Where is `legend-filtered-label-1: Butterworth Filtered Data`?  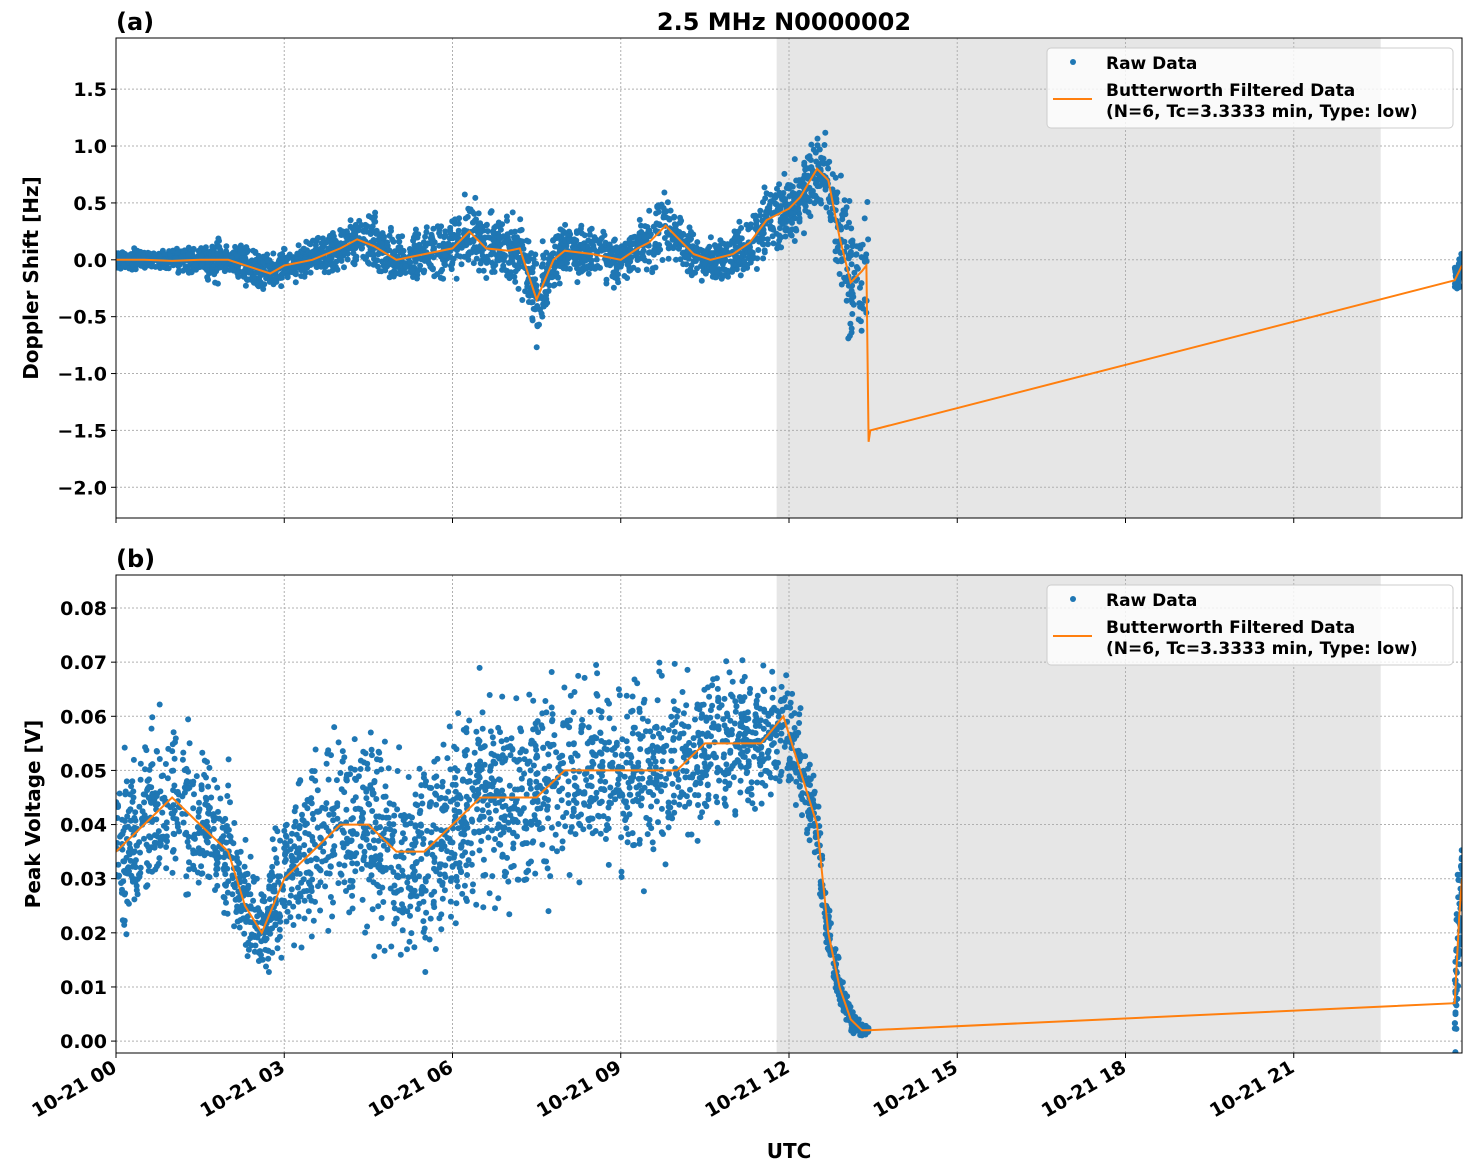 legend-filtered-label-1: Butterworth Filtered Data is located at coordinates (1230, 91).